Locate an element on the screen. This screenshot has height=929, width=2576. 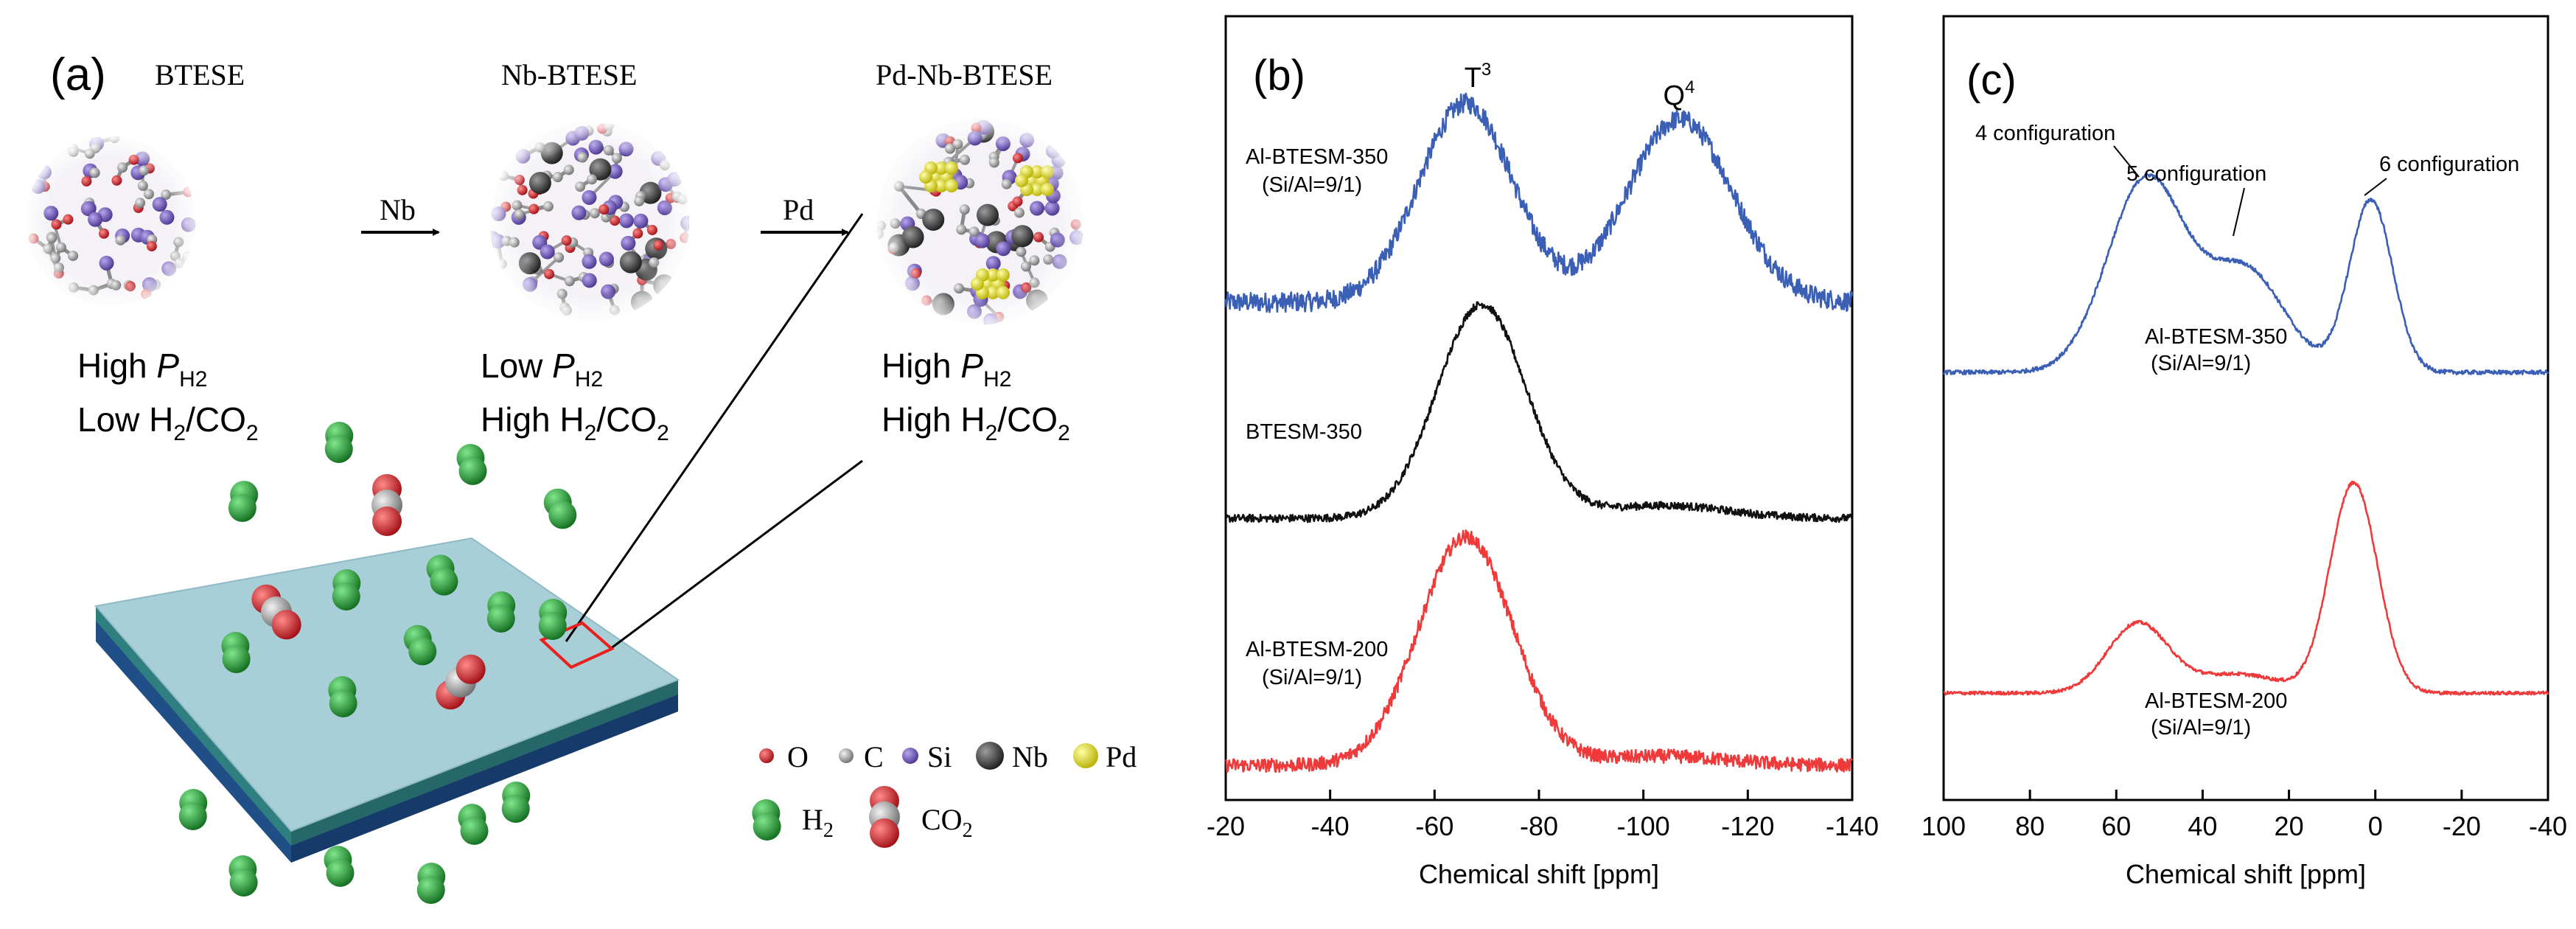
panel-b-xlabel: Chemical shift [ppm] is located at coordinates (1539, 874).